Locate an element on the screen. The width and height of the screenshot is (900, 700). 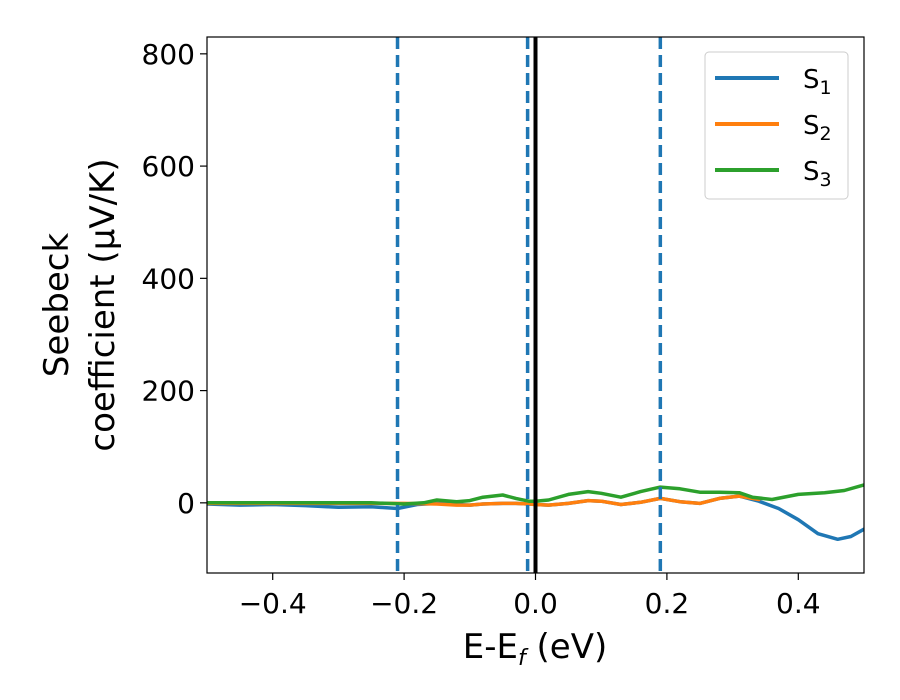
y-tick-label: 600 is located at coordinates (168, 166).